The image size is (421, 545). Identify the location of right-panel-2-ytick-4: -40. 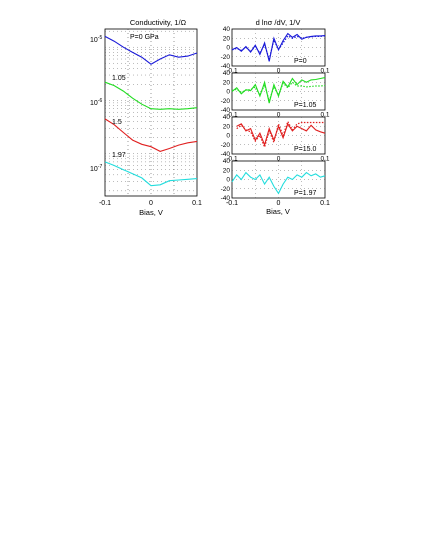
(226, 154).